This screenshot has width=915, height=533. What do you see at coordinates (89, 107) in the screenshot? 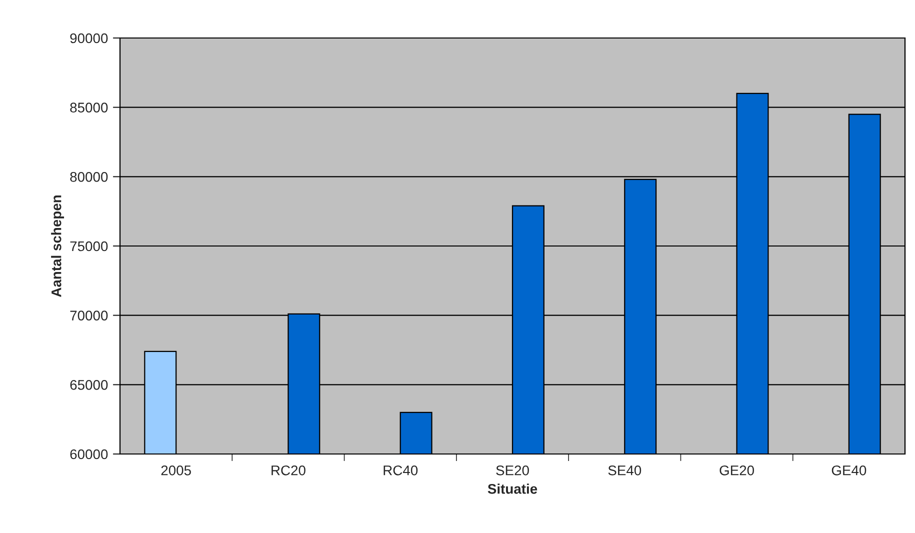
I see `y-tick-label: 85000` at bounding box center [89, 107].